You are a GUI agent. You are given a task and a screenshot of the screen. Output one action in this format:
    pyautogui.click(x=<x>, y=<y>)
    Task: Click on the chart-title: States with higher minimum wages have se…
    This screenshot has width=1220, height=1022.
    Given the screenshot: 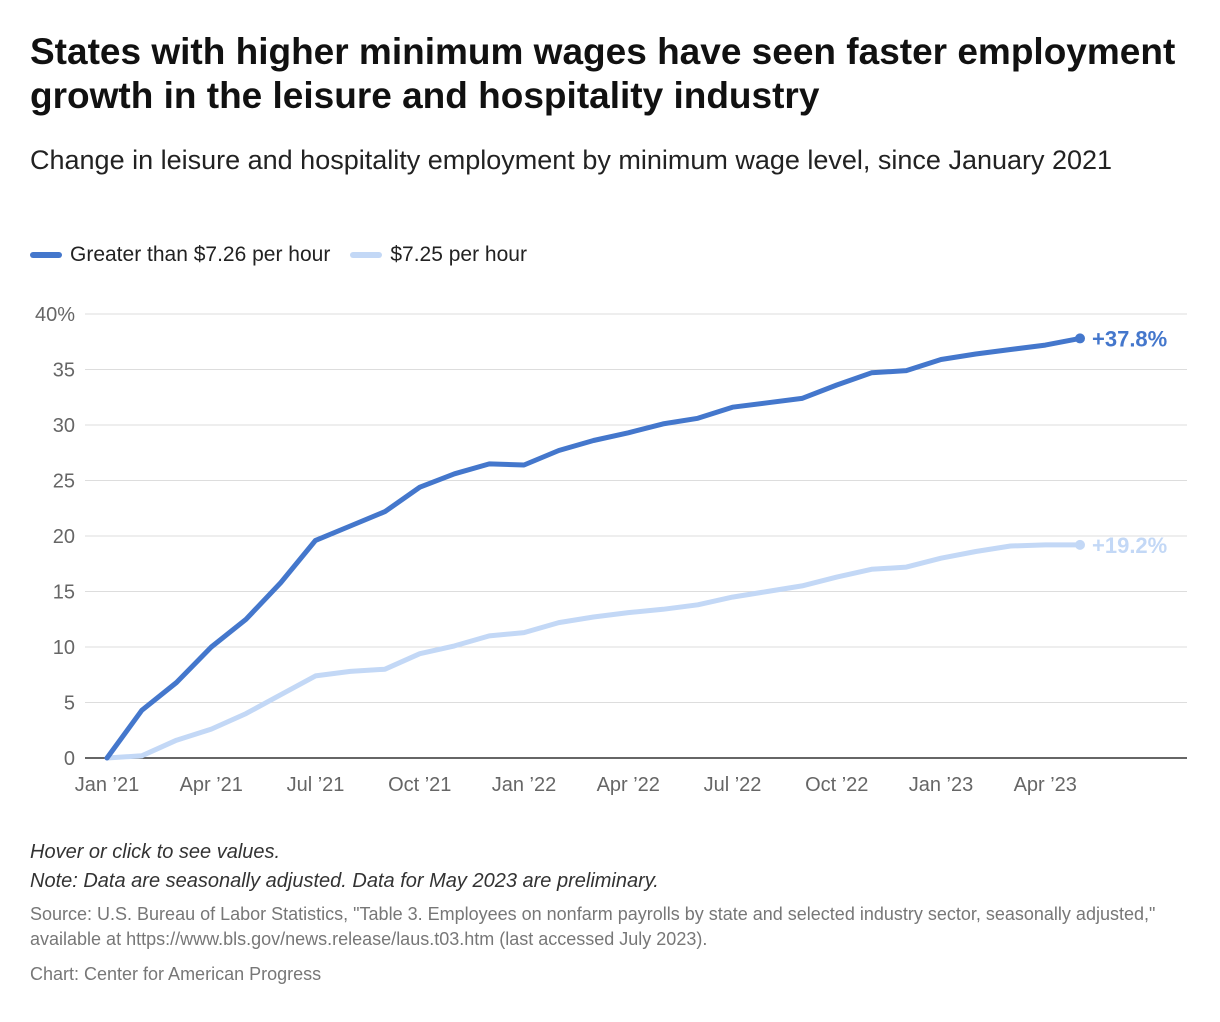 What is the action you would take?
    pyautogui.click(x=603, y=73)
    